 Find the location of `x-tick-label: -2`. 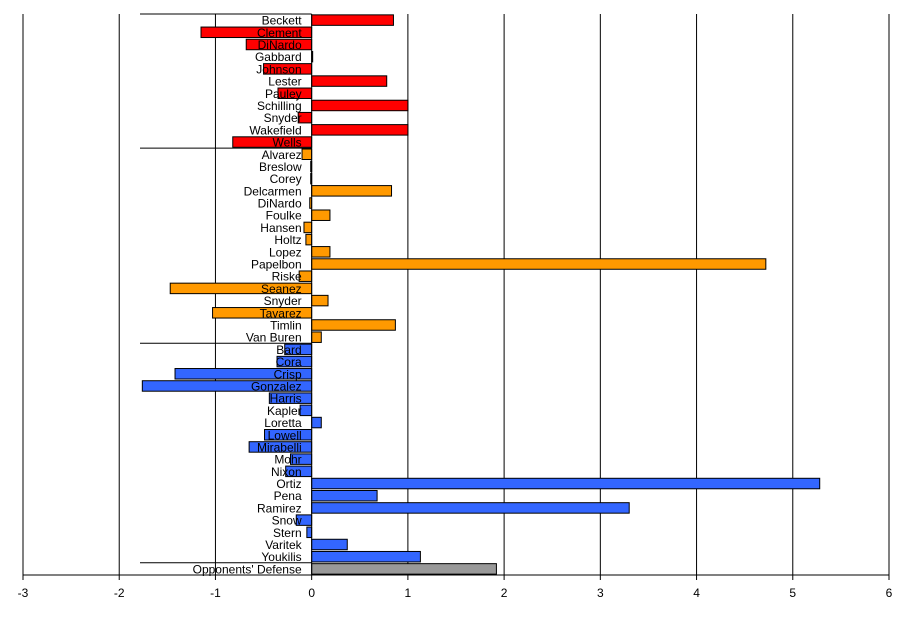

x-tick-label: -2 is located at coordinates (119, 593).